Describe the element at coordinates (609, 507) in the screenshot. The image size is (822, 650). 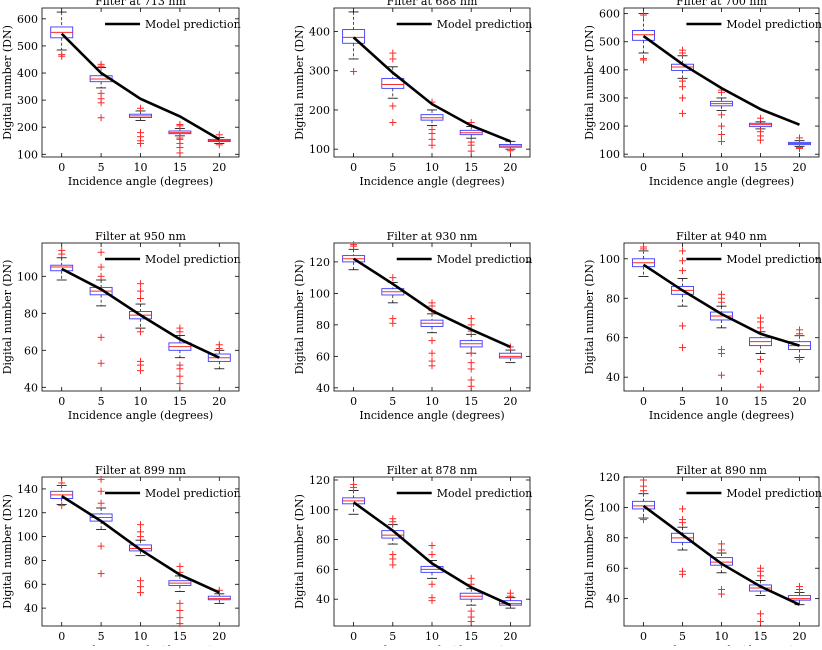
I see `y-tick-label: 100` at that location.